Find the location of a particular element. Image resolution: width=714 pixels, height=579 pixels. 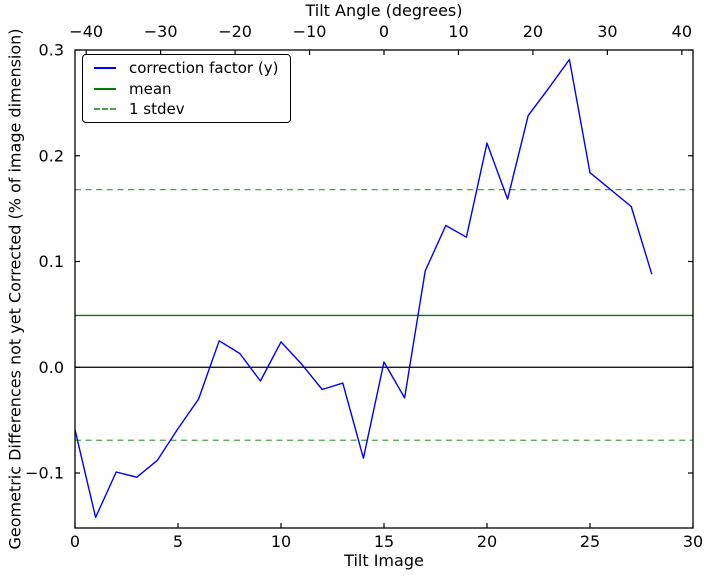

top-x-tick-label: −10 is located at coordinates (310, 31).